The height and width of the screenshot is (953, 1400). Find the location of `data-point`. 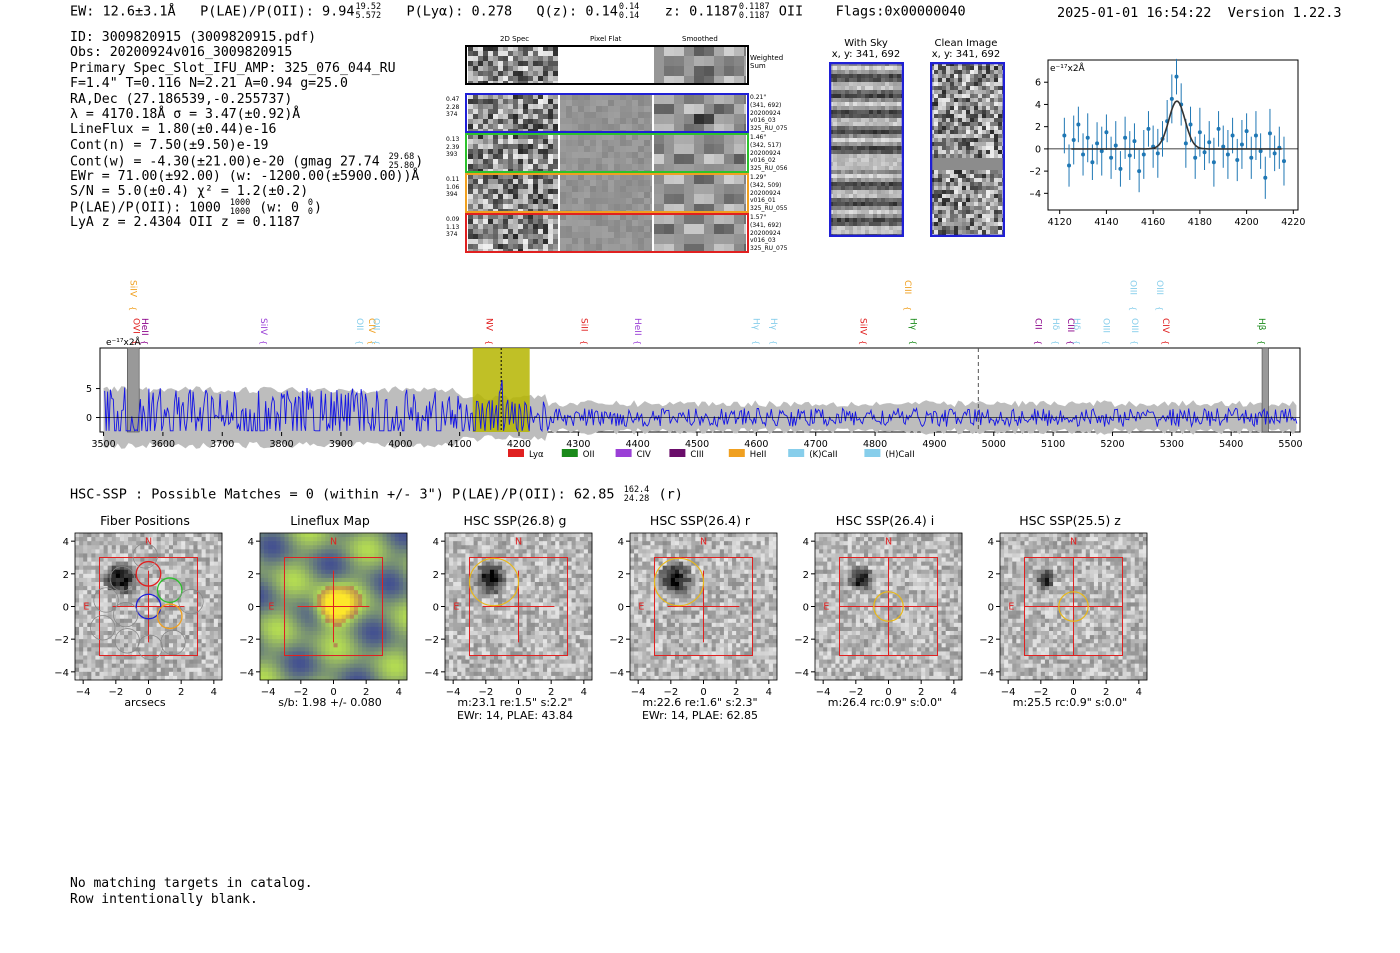

data-point is located at coordinates (1269, 133).